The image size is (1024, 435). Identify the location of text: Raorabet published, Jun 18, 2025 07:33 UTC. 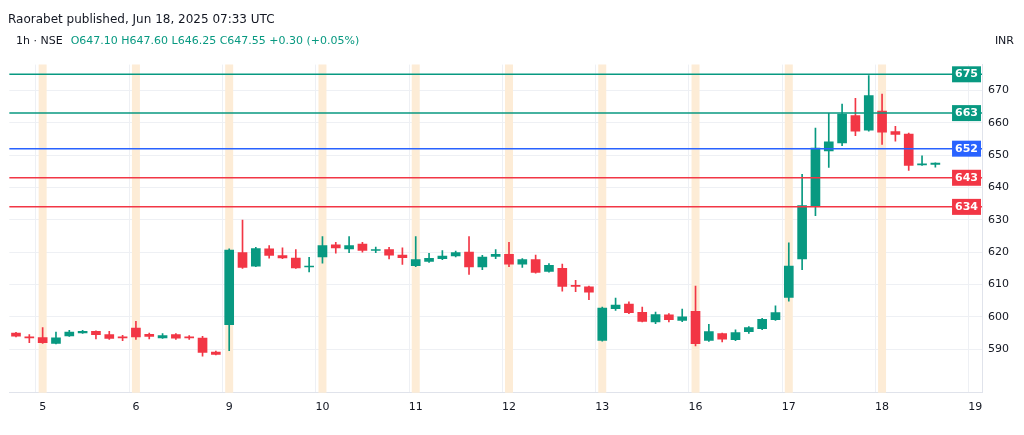
(141, 19).